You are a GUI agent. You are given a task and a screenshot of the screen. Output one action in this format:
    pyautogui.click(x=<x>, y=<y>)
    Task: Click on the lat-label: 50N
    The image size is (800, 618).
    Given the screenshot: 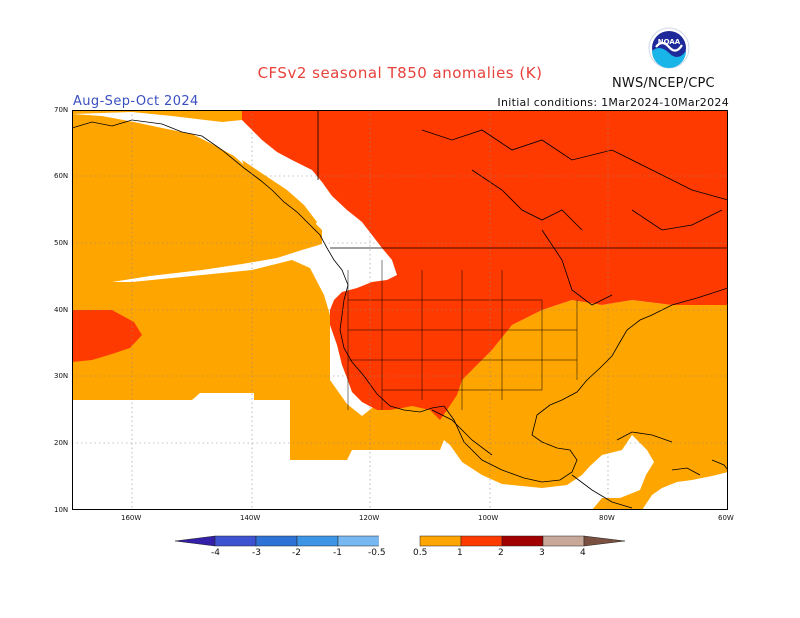 What is the action you would take?
    pyautogui.click(x=61, y=243)
    